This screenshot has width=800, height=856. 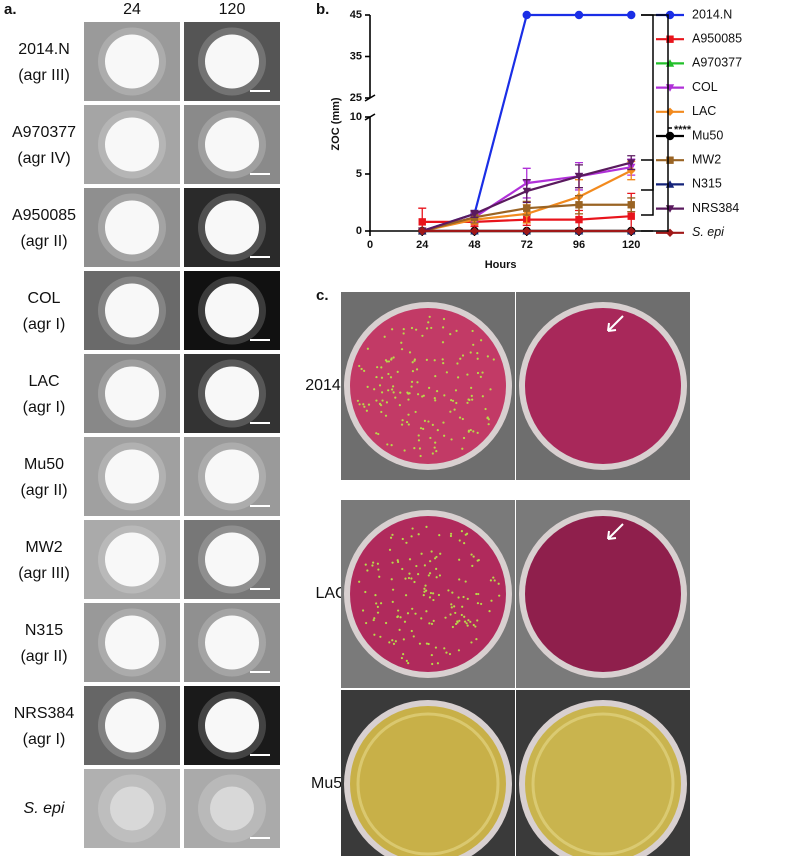 What do you see at coordinates (43, 158) in the screenshot?
I see `agr-group-label: (agr IV)` at bounding box center [43, 158].